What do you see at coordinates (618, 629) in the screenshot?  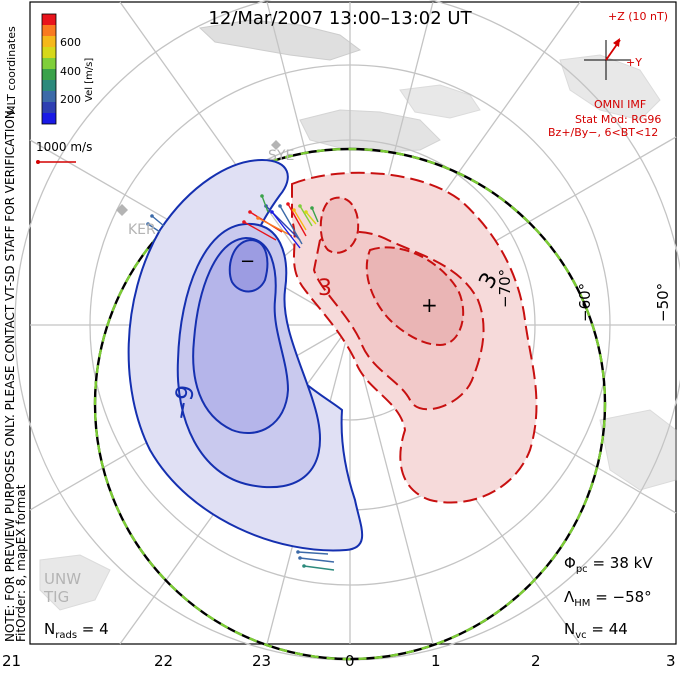 I see `stat-n-vc-value: 44` at bounding box center [618, 629].